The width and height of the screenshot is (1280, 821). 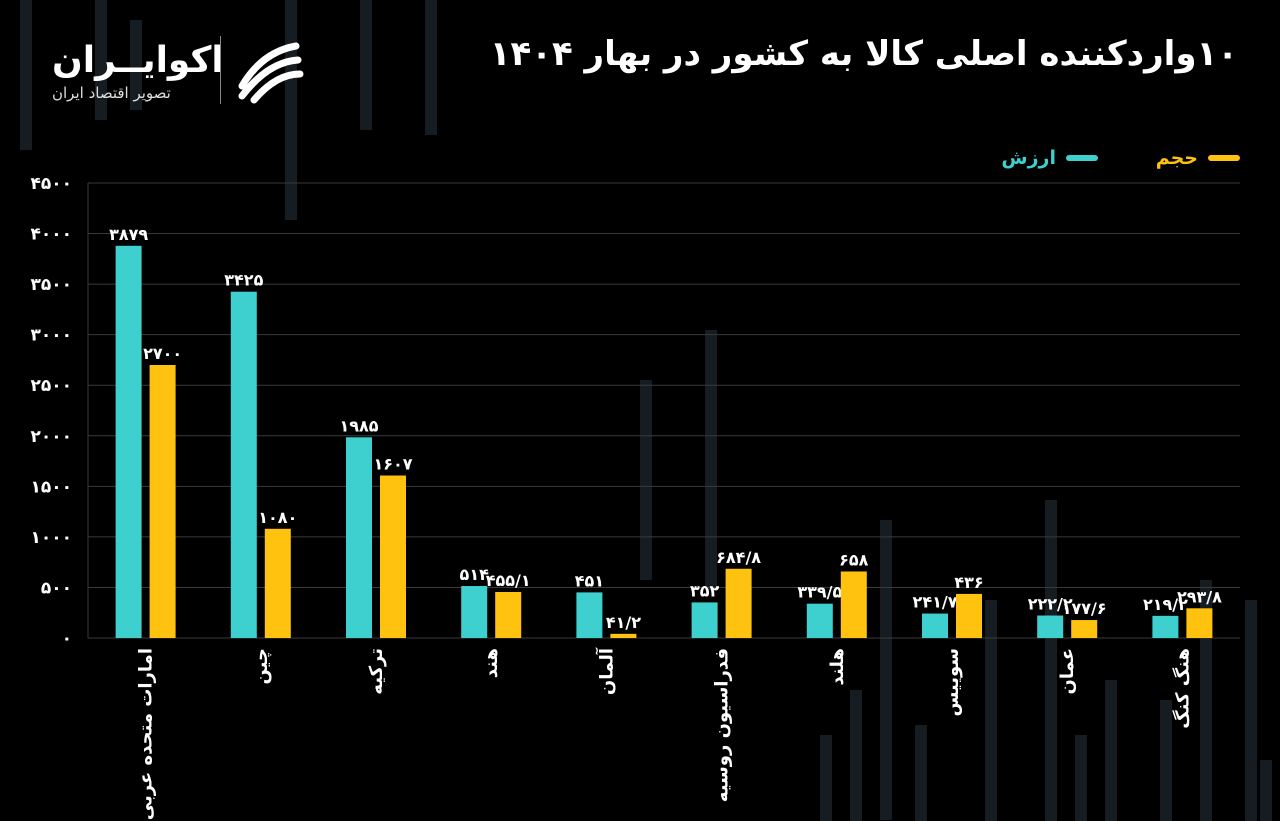 What do you see at coordinates (952, 682) in the screenshot?
I see `category-label: سوییس` at bounding box center [952, 682].